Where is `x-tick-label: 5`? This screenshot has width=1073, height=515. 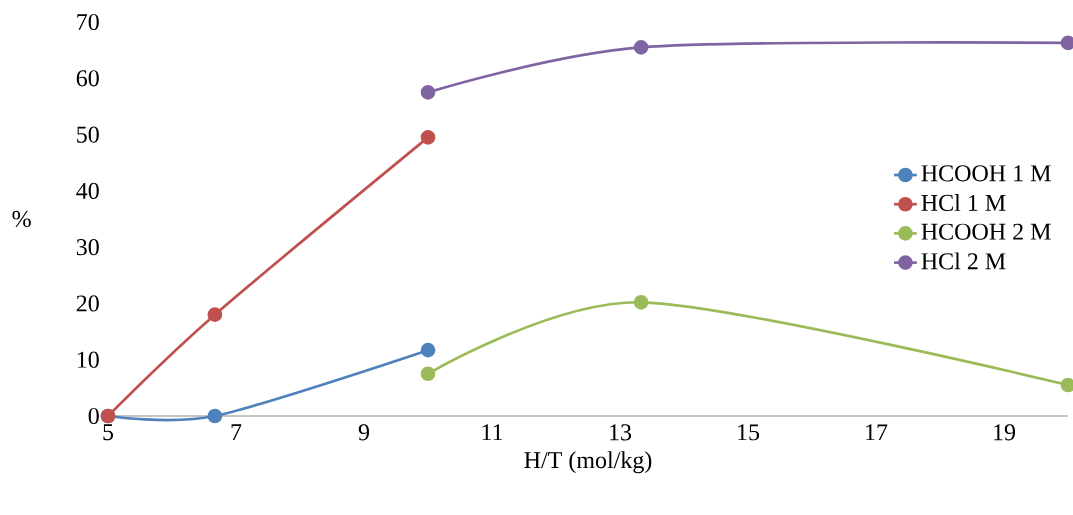
x-tick-label: 5 is located at coordinates (108, 432).